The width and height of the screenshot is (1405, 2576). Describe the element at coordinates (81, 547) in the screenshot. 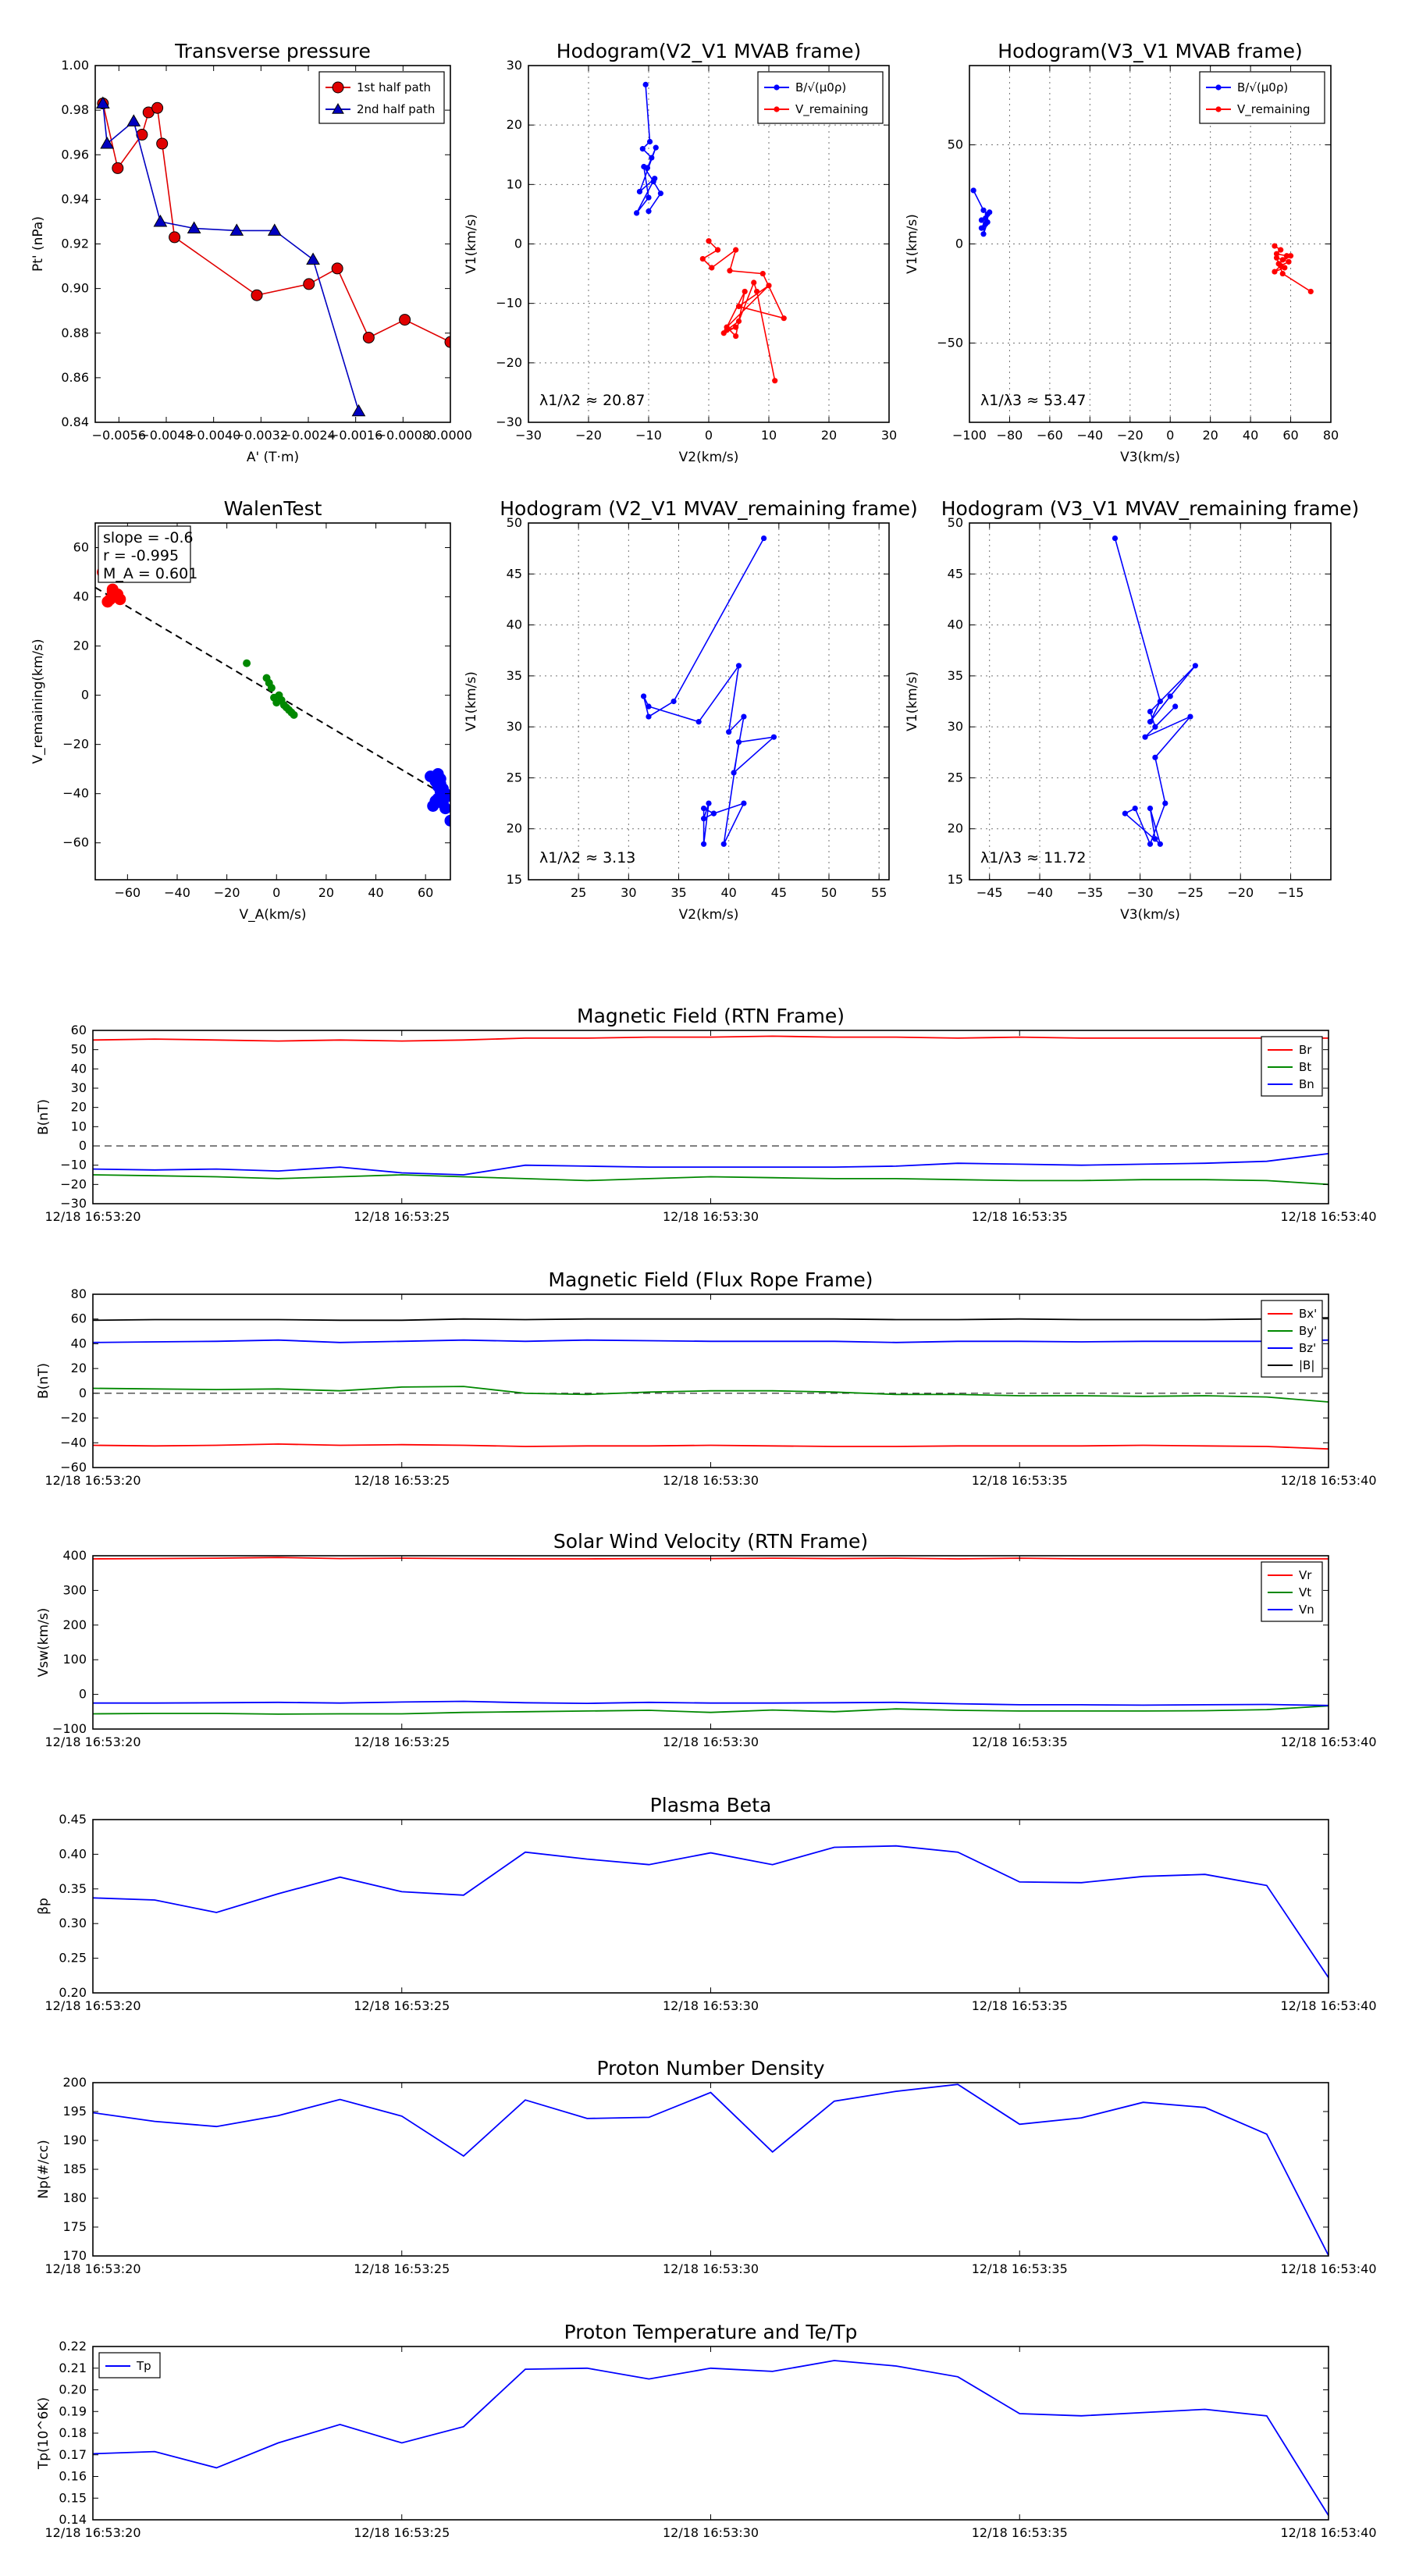

I see `y-tick-label: 60` at that location.